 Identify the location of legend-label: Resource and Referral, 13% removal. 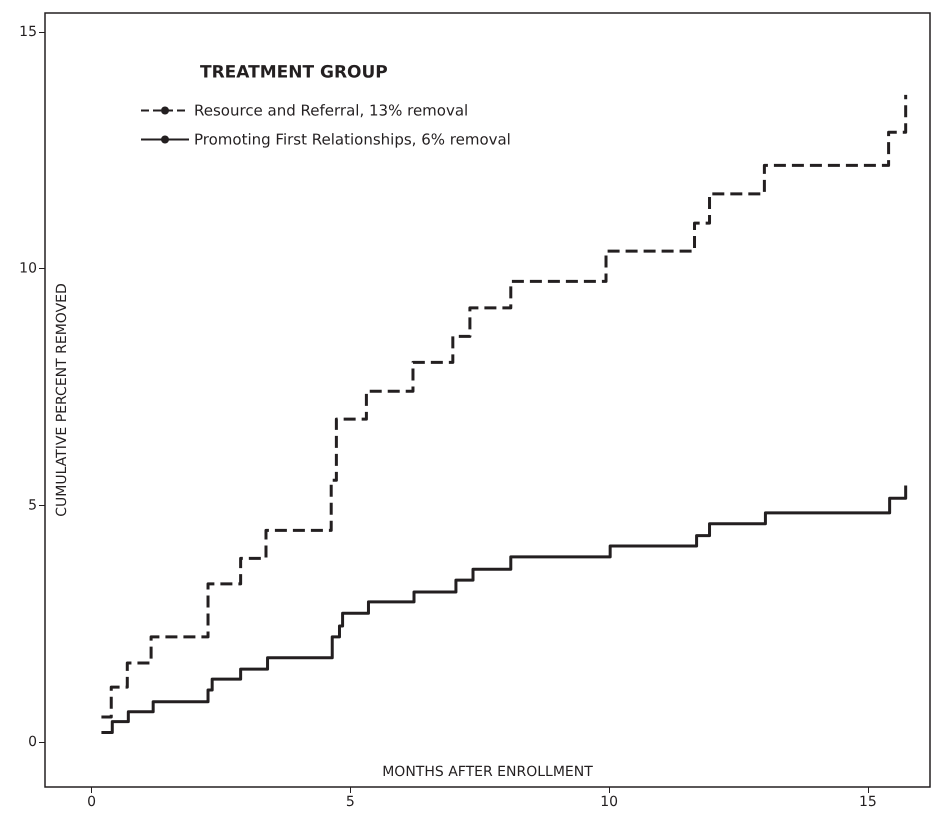
(331, 111).